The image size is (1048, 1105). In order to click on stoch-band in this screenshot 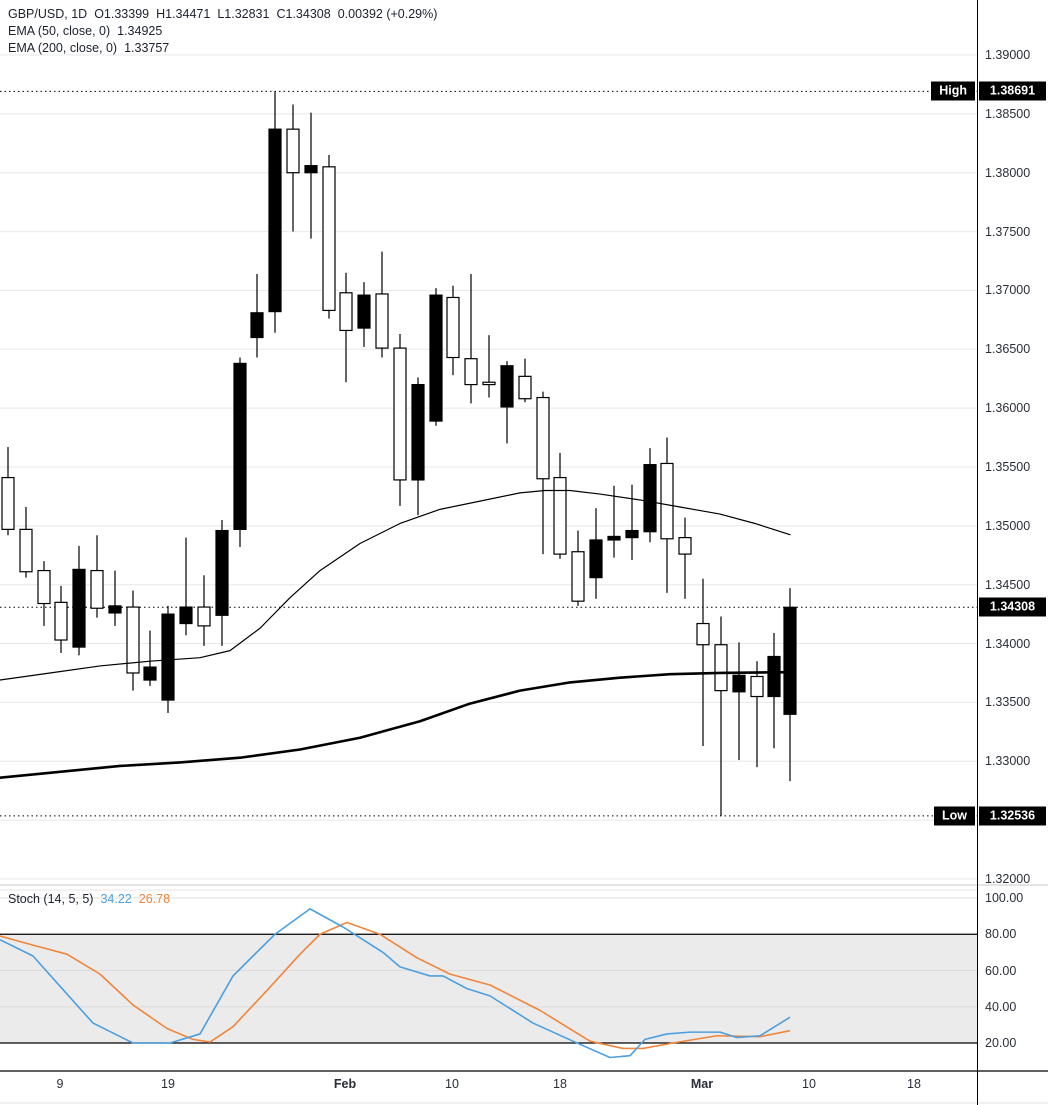, I will do `click(488, 988)`.